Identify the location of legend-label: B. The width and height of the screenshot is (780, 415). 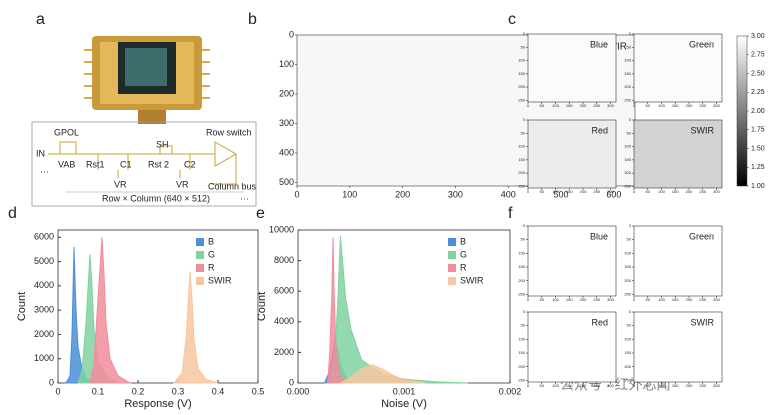
(463, 241).